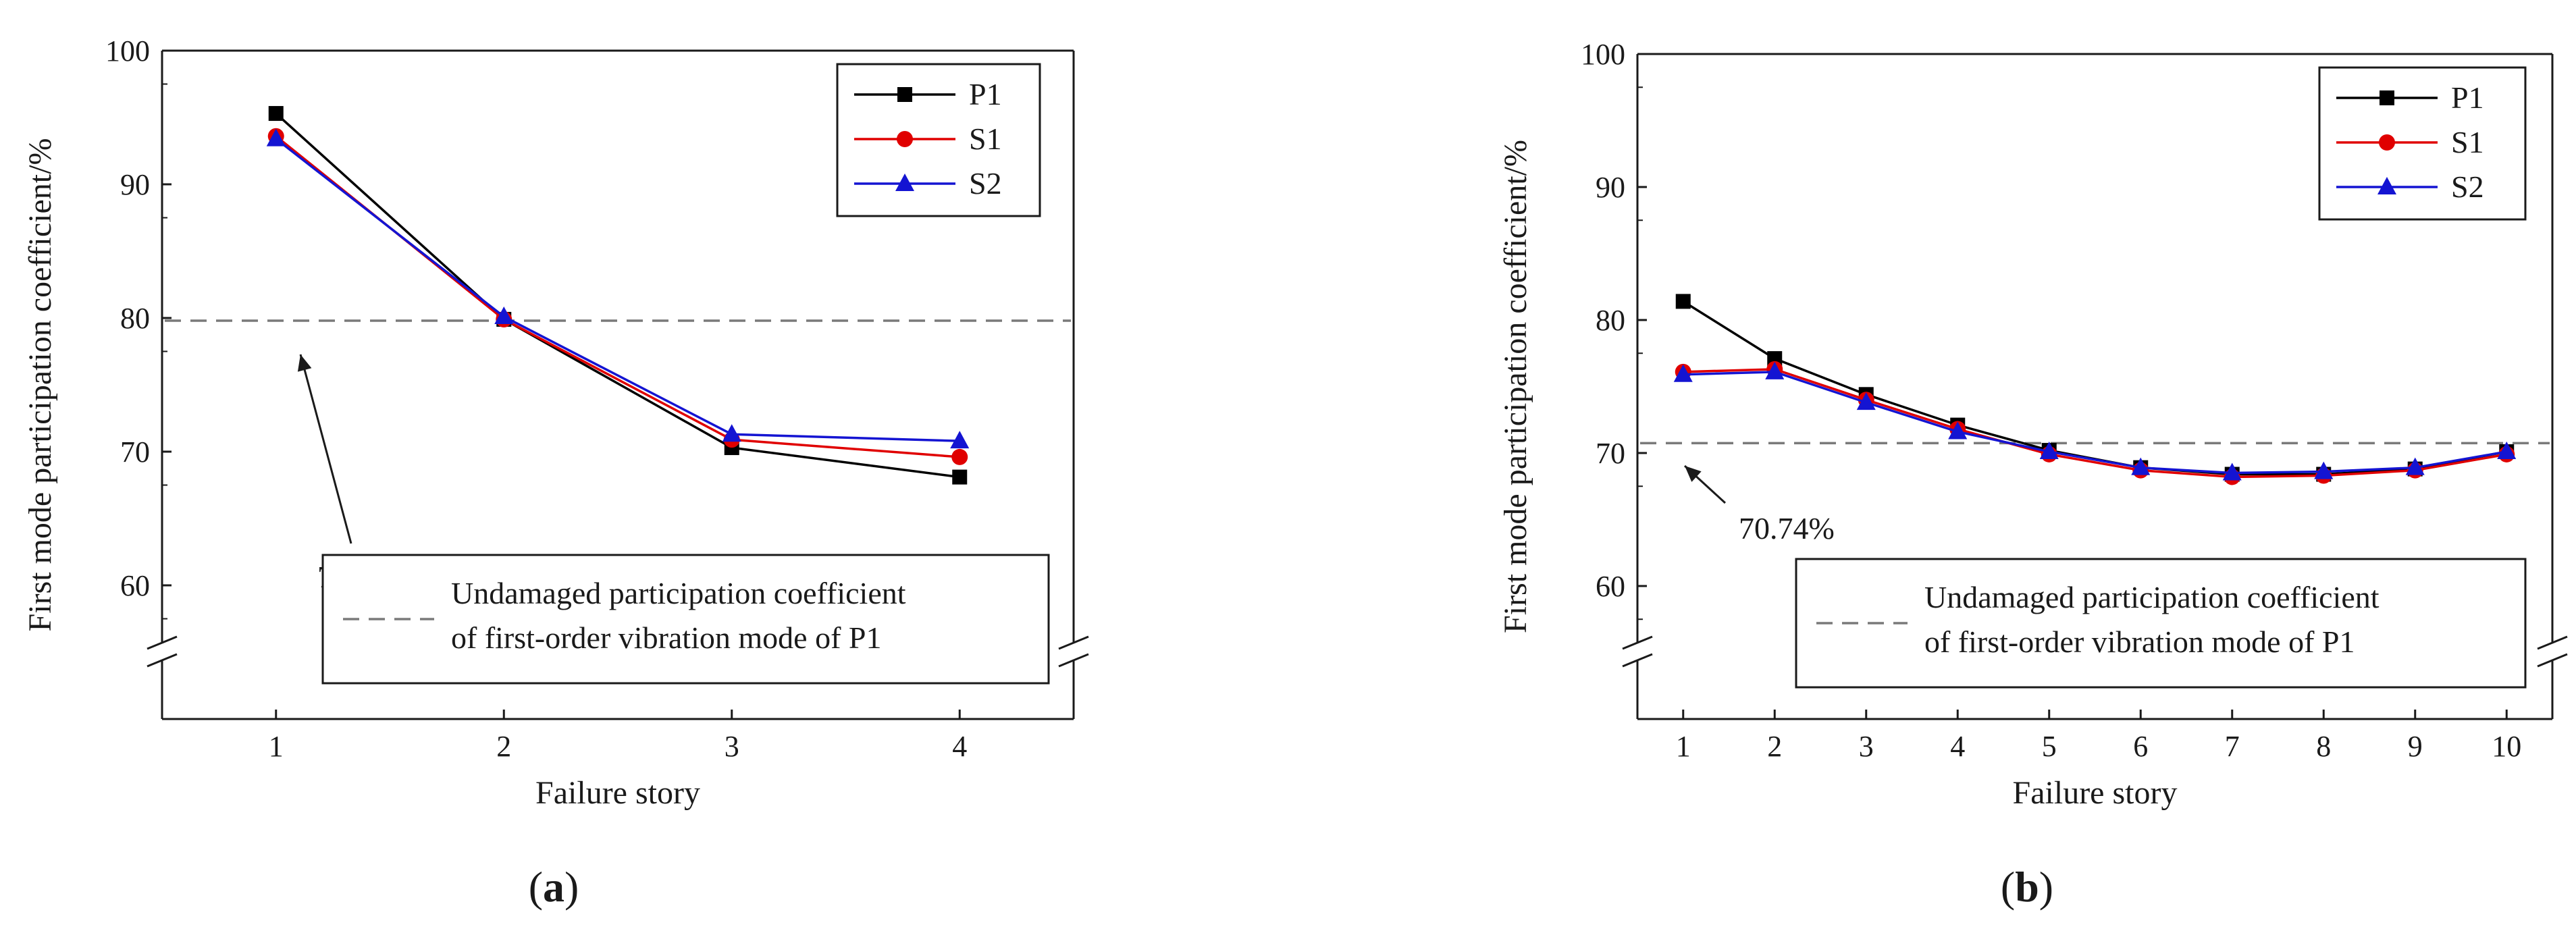 This screenshot has width=2576, height=931. I want to click on caption-letter: a, so click(553, 887).